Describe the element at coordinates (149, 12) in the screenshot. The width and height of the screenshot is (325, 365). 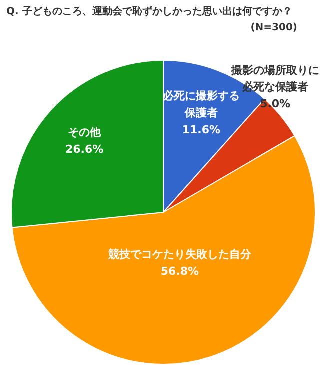
I see `chart-title: Q. 子どものころ、運動会で恥ずかしかった思い出は何ですか？` at that location.